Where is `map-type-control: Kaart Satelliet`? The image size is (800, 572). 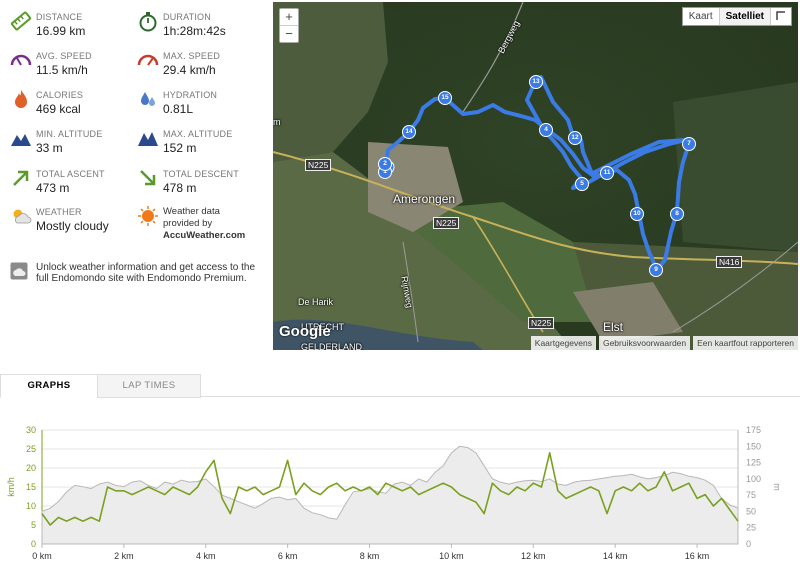
map-type-control: Kaart Satelliet is located at coordinates (736, 16).